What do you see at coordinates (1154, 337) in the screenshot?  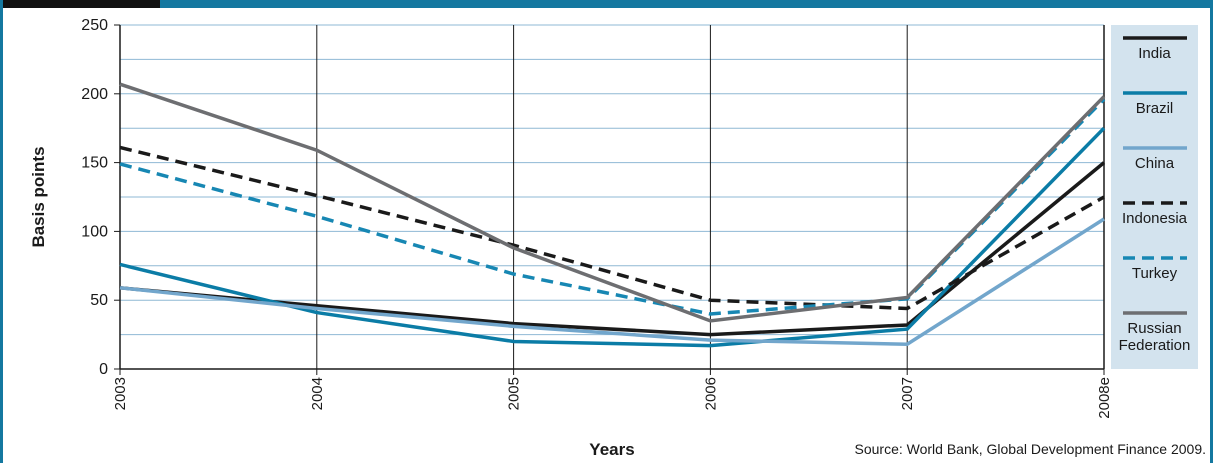 I see `legend-label: Russian Federation` at bounding box center [1154, 337].